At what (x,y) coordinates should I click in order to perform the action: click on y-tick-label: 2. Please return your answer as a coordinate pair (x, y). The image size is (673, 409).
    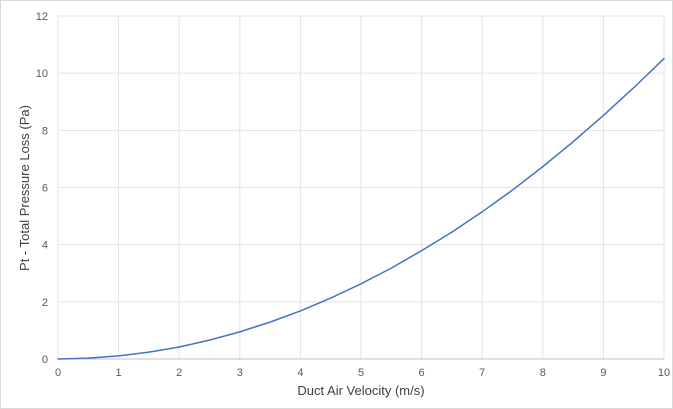
    Looking at the image, I should click on (45, 303).